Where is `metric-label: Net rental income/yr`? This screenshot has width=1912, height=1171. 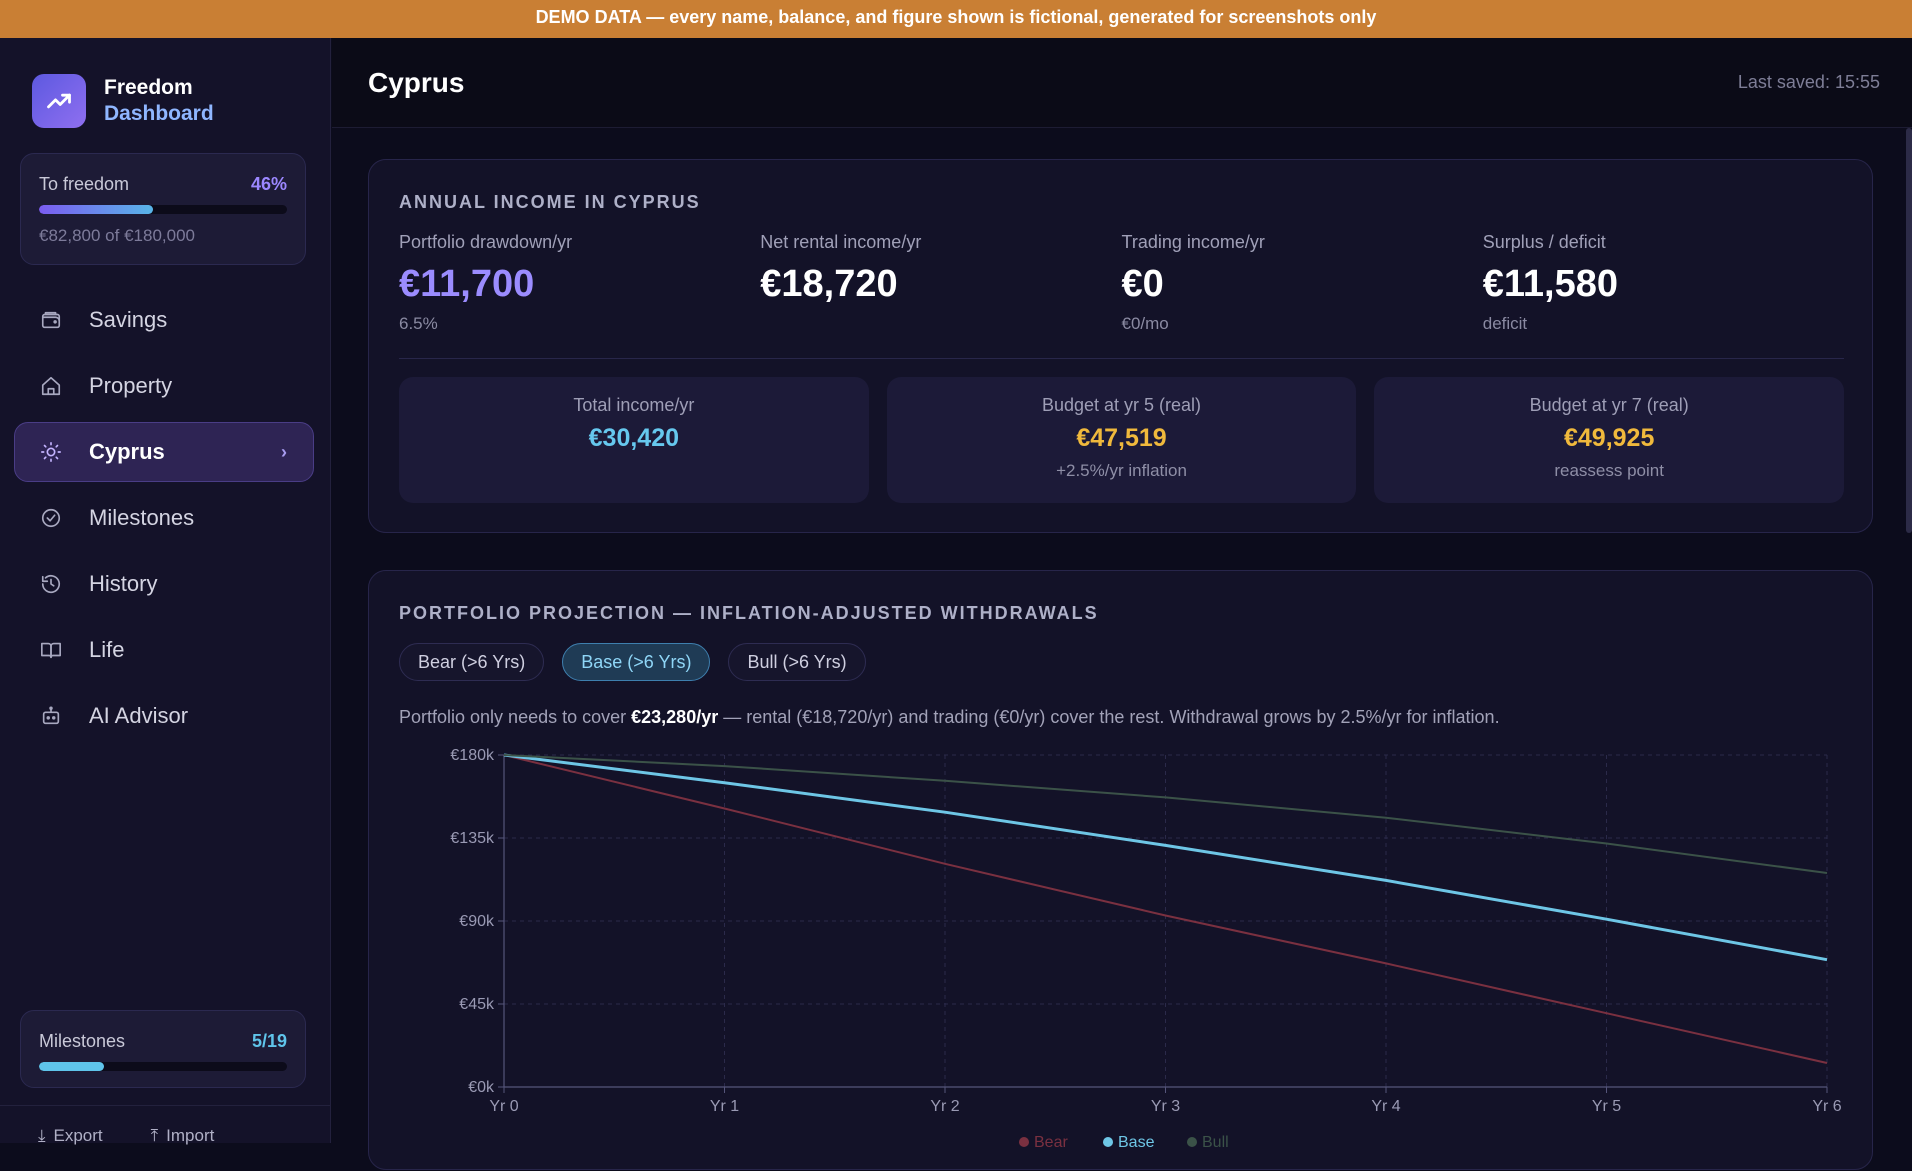
metric-label: Net rental income/yr is located at coordinates (841, 242).